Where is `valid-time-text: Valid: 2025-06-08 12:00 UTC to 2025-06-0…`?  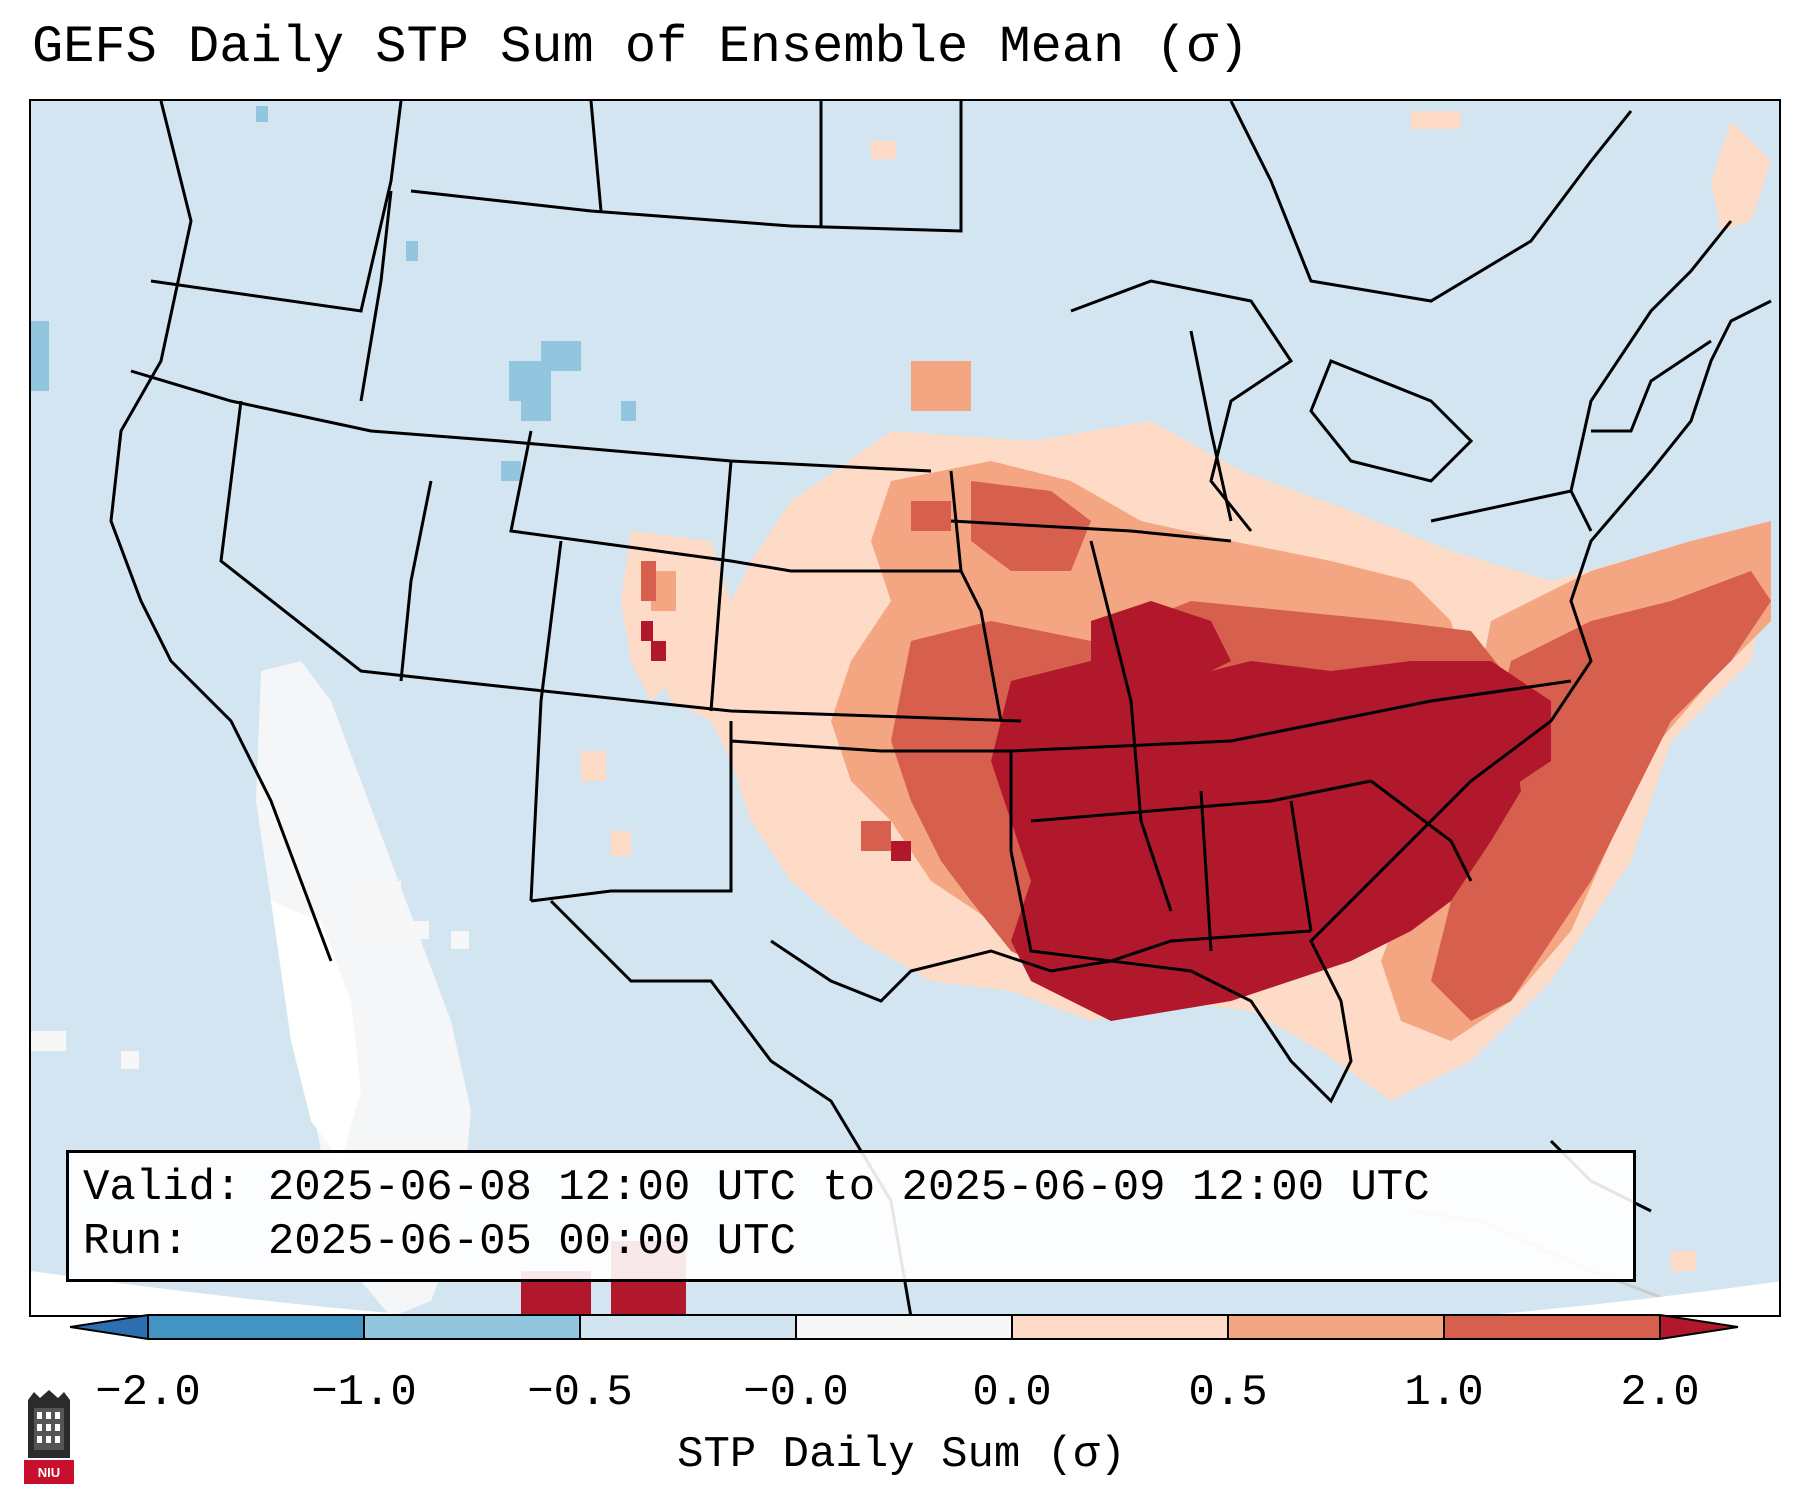 valid-time-text: Valid: 2025-06-08 12:00 UTC to 2025-06-0… is located at coordinates (756, 1188).